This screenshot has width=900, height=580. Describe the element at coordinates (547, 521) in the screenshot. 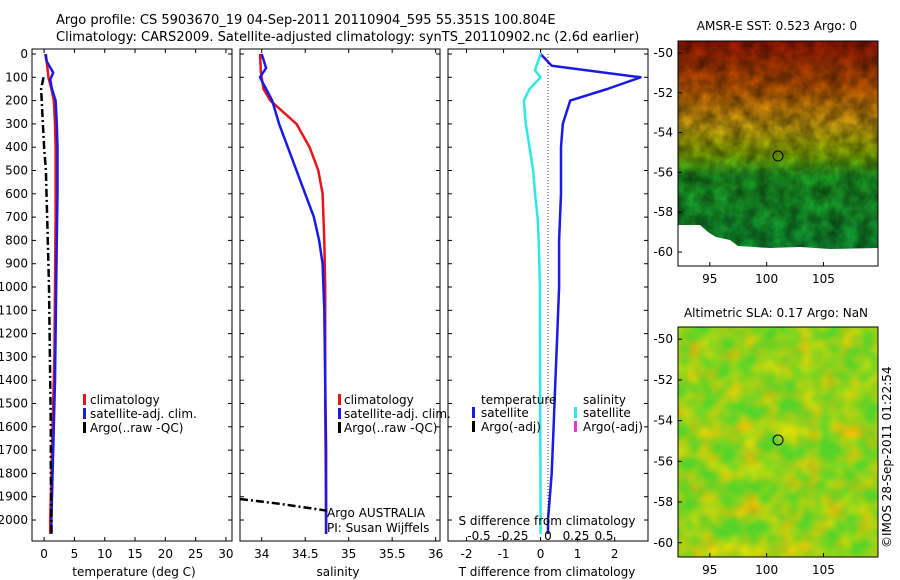

I see `s-difference-axis-label: S difference from climatology` at that location.